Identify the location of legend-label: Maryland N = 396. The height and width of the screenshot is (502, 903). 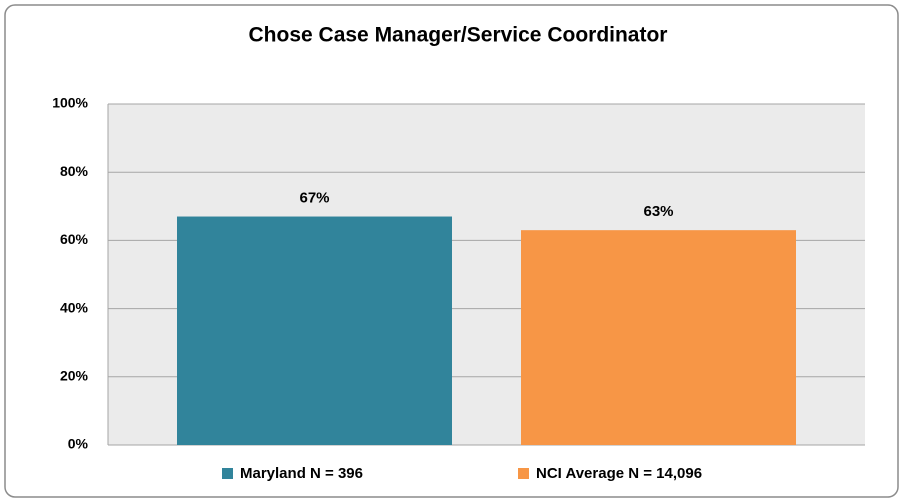
(301, 473).